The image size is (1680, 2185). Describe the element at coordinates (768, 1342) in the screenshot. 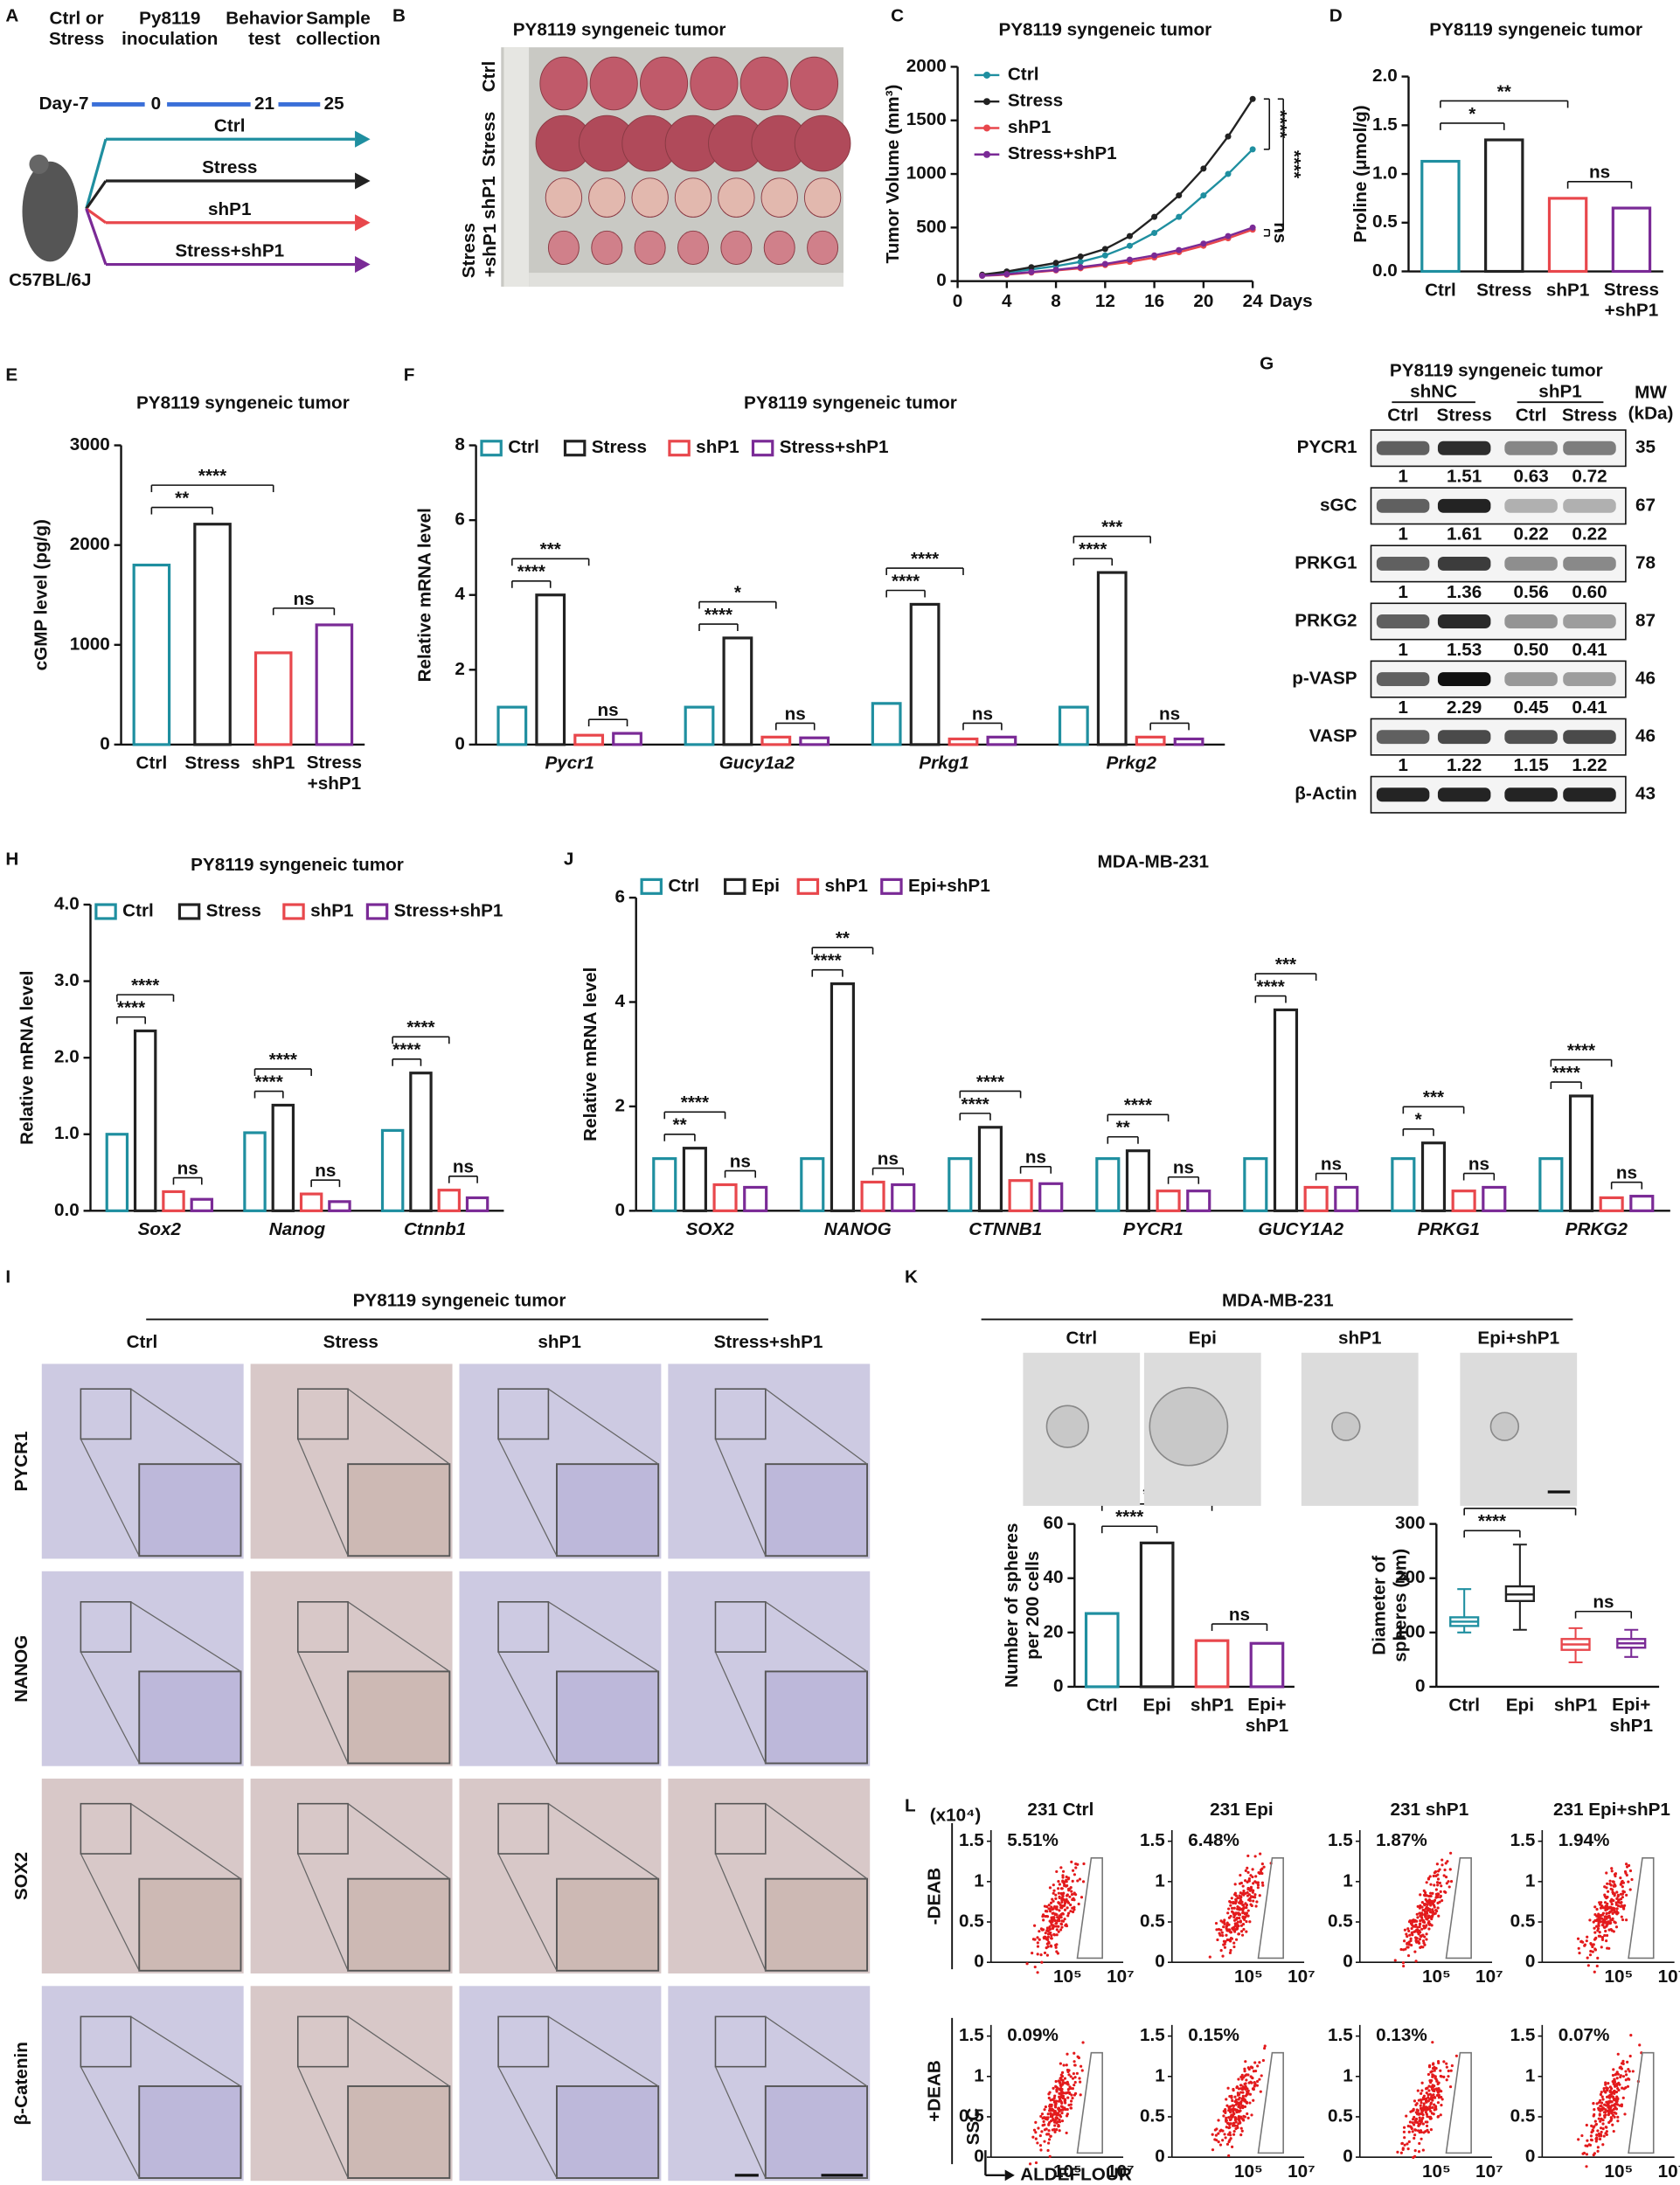

I see `ihc-column: Stress+shP1` at that location.